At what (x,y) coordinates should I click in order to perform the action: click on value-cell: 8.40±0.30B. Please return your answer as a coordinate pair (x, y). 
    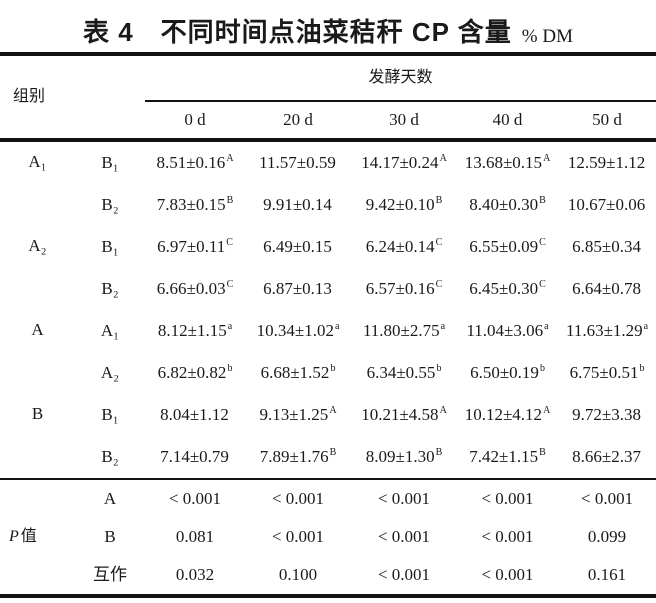
    Looking at the image, I should click on (507, 205).